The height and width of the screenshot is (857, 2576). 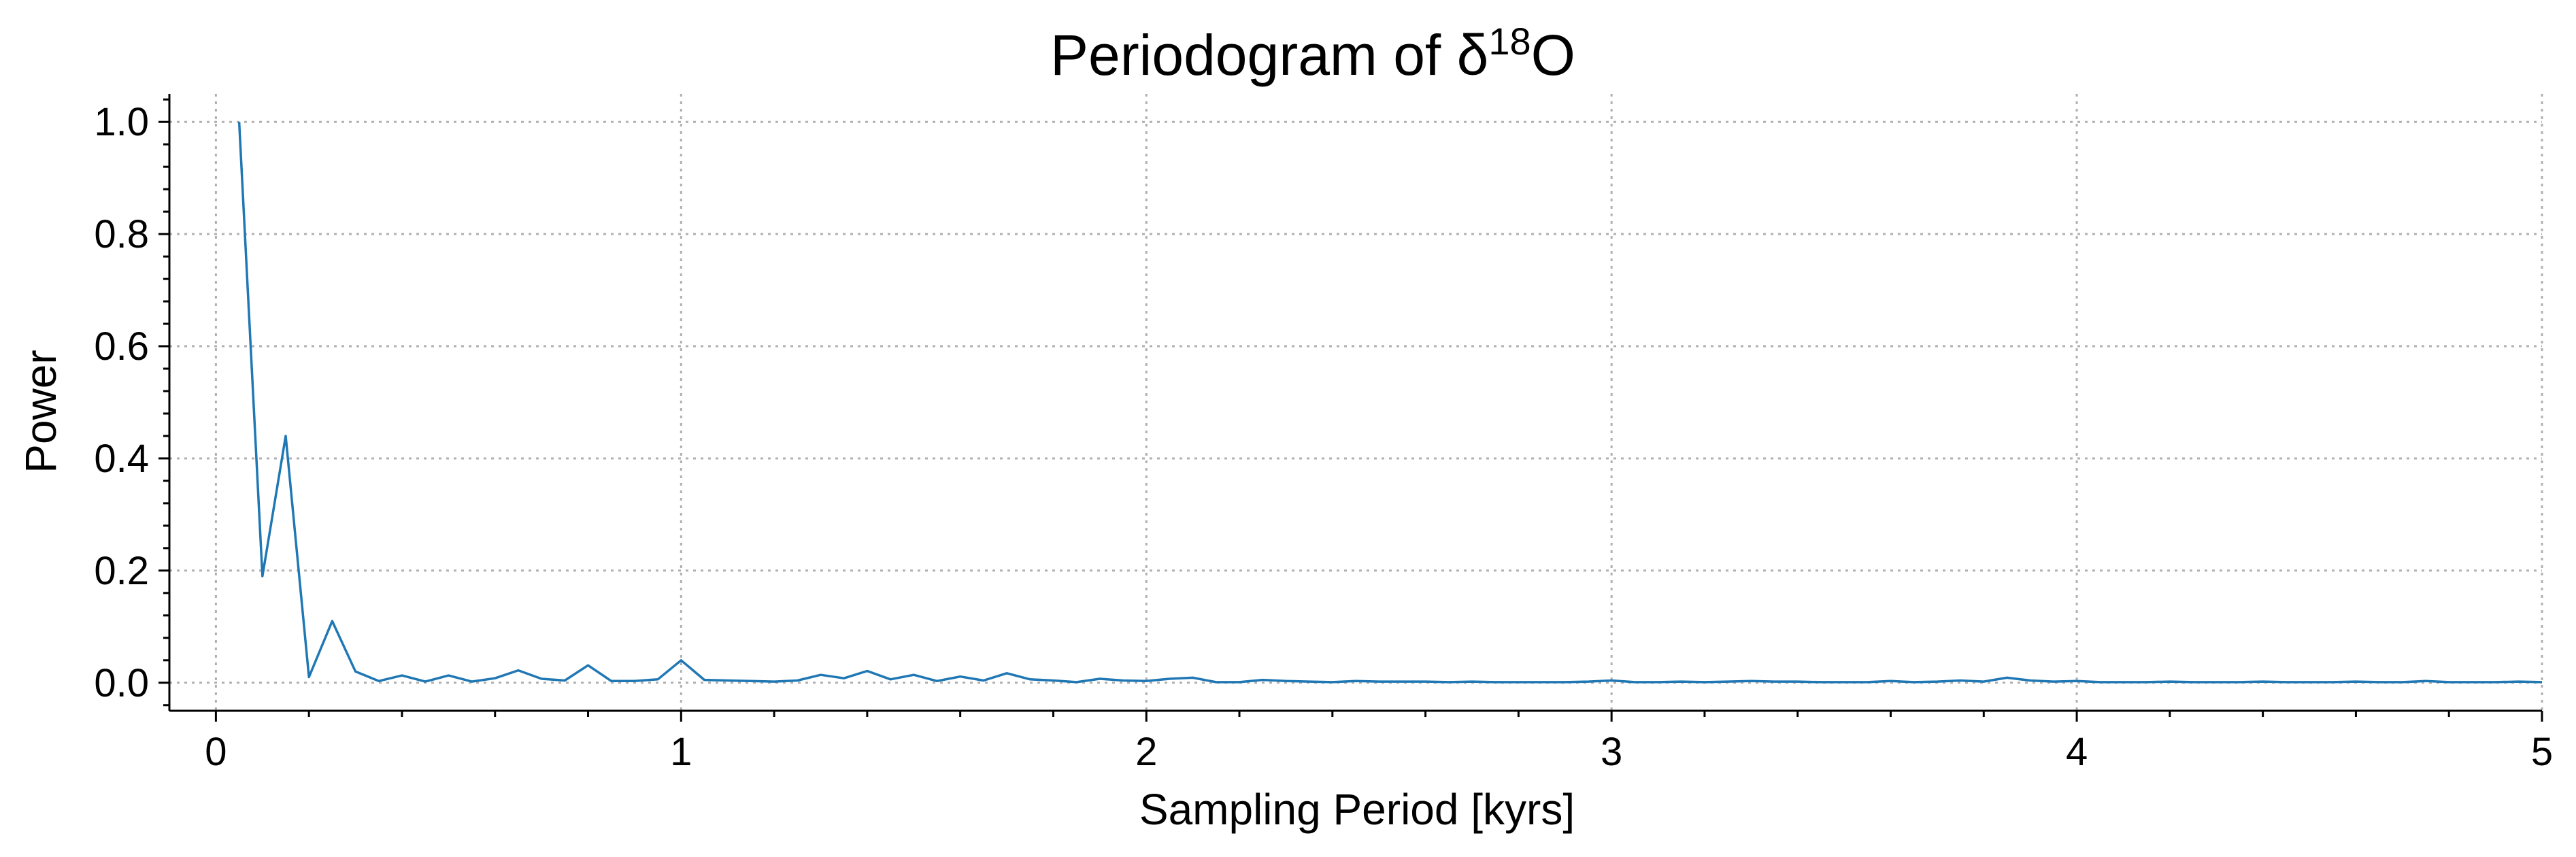 What do you see at coordinates (1146, 752) in the screenshot?
I see `x-tick-label: 2` at bounding box center [1146, 752].